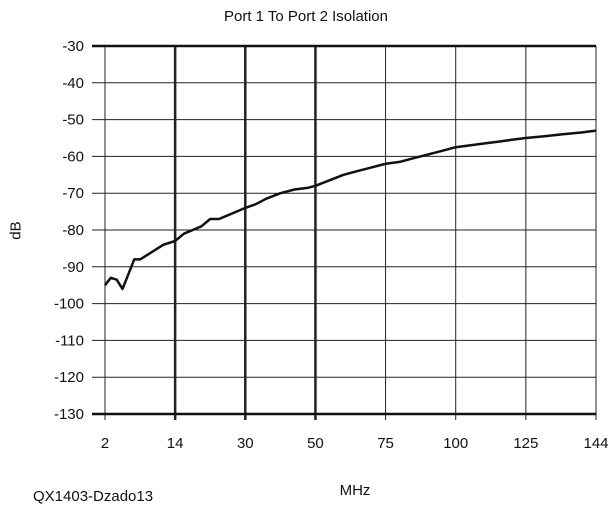 The image size is (612, 510). Describe the element at coordinates (69, 414) in the screenshot. I see `y-tick-label: -130` at that location.